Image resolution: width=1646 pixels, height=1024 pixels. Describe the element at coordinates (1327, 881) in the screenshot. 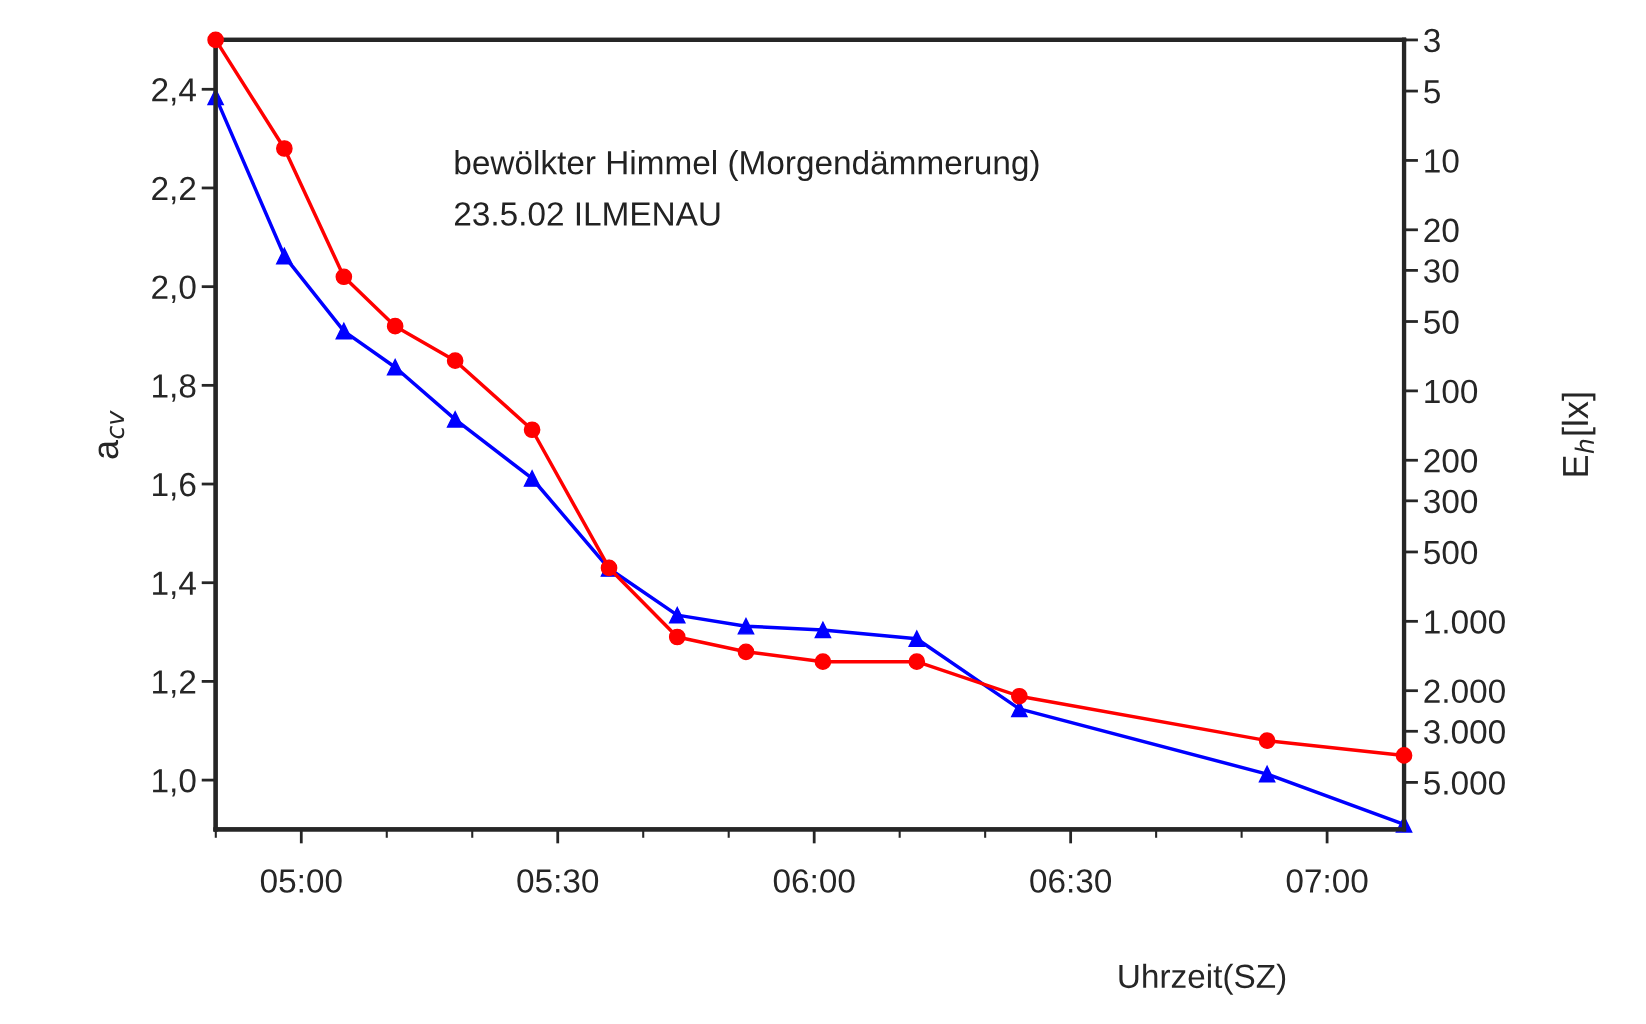

I see `x-tick-label: 07:00` at that location.